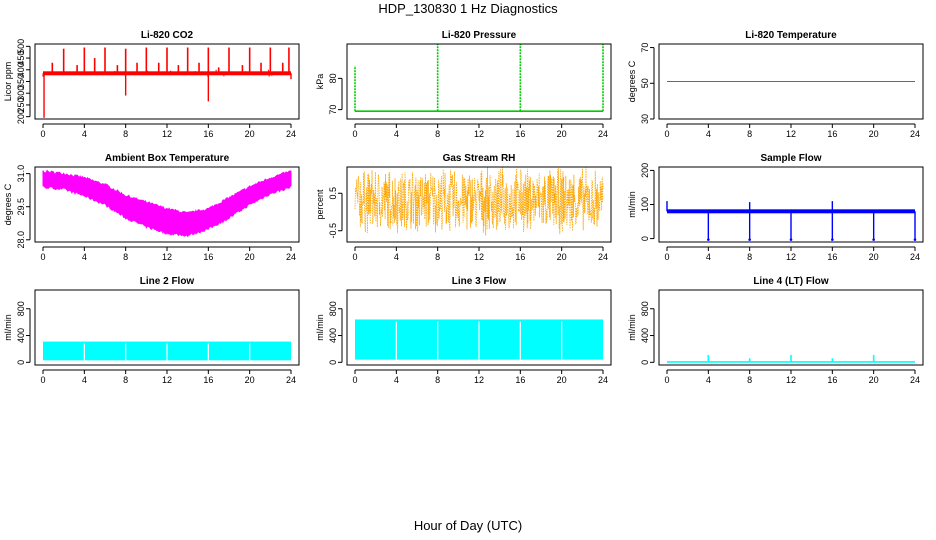  I want to click on y-tick-label: 31.0, so click(21, 174).